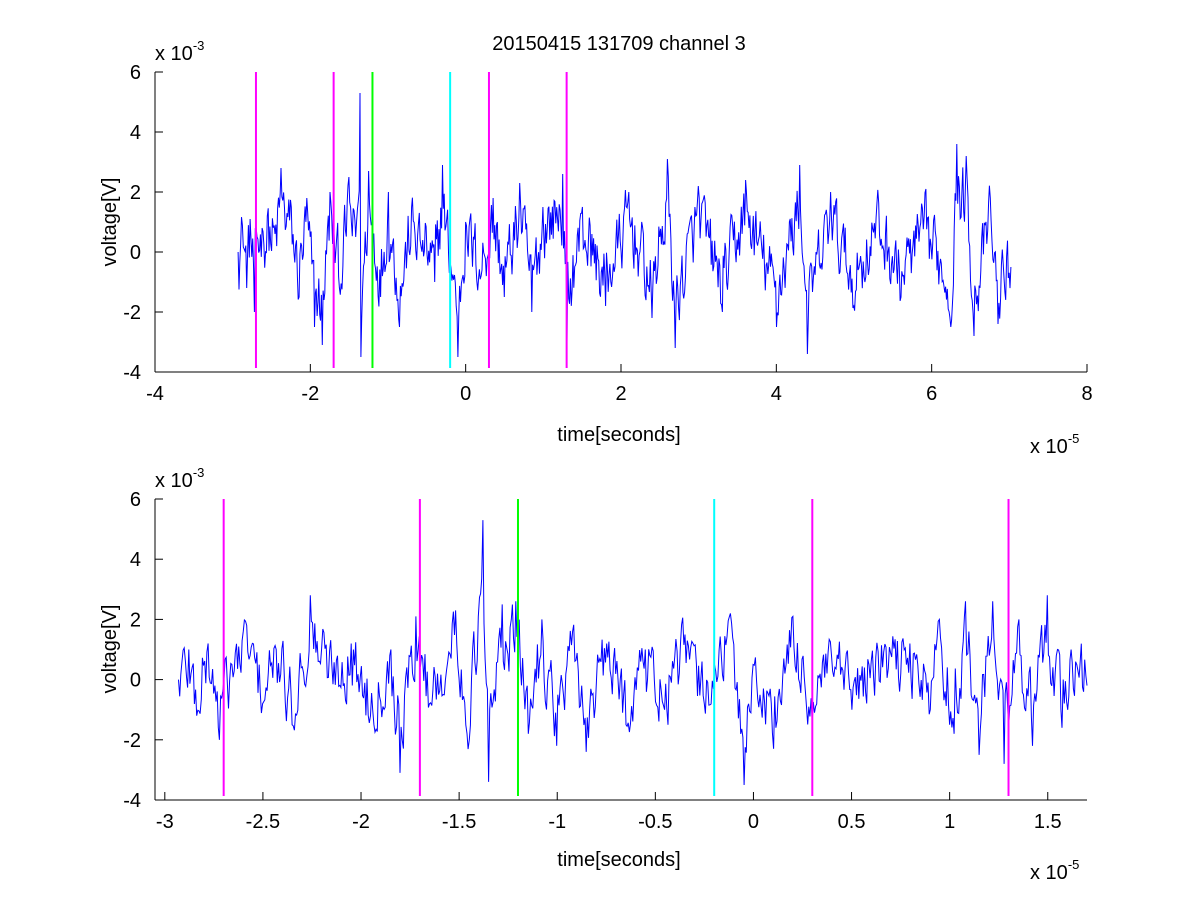 This screenshot has width=1200, height=901. Describe the element at coordinates (135, 681) in the screenshot. I see `bottom-y-tick-label: 0` at that location.